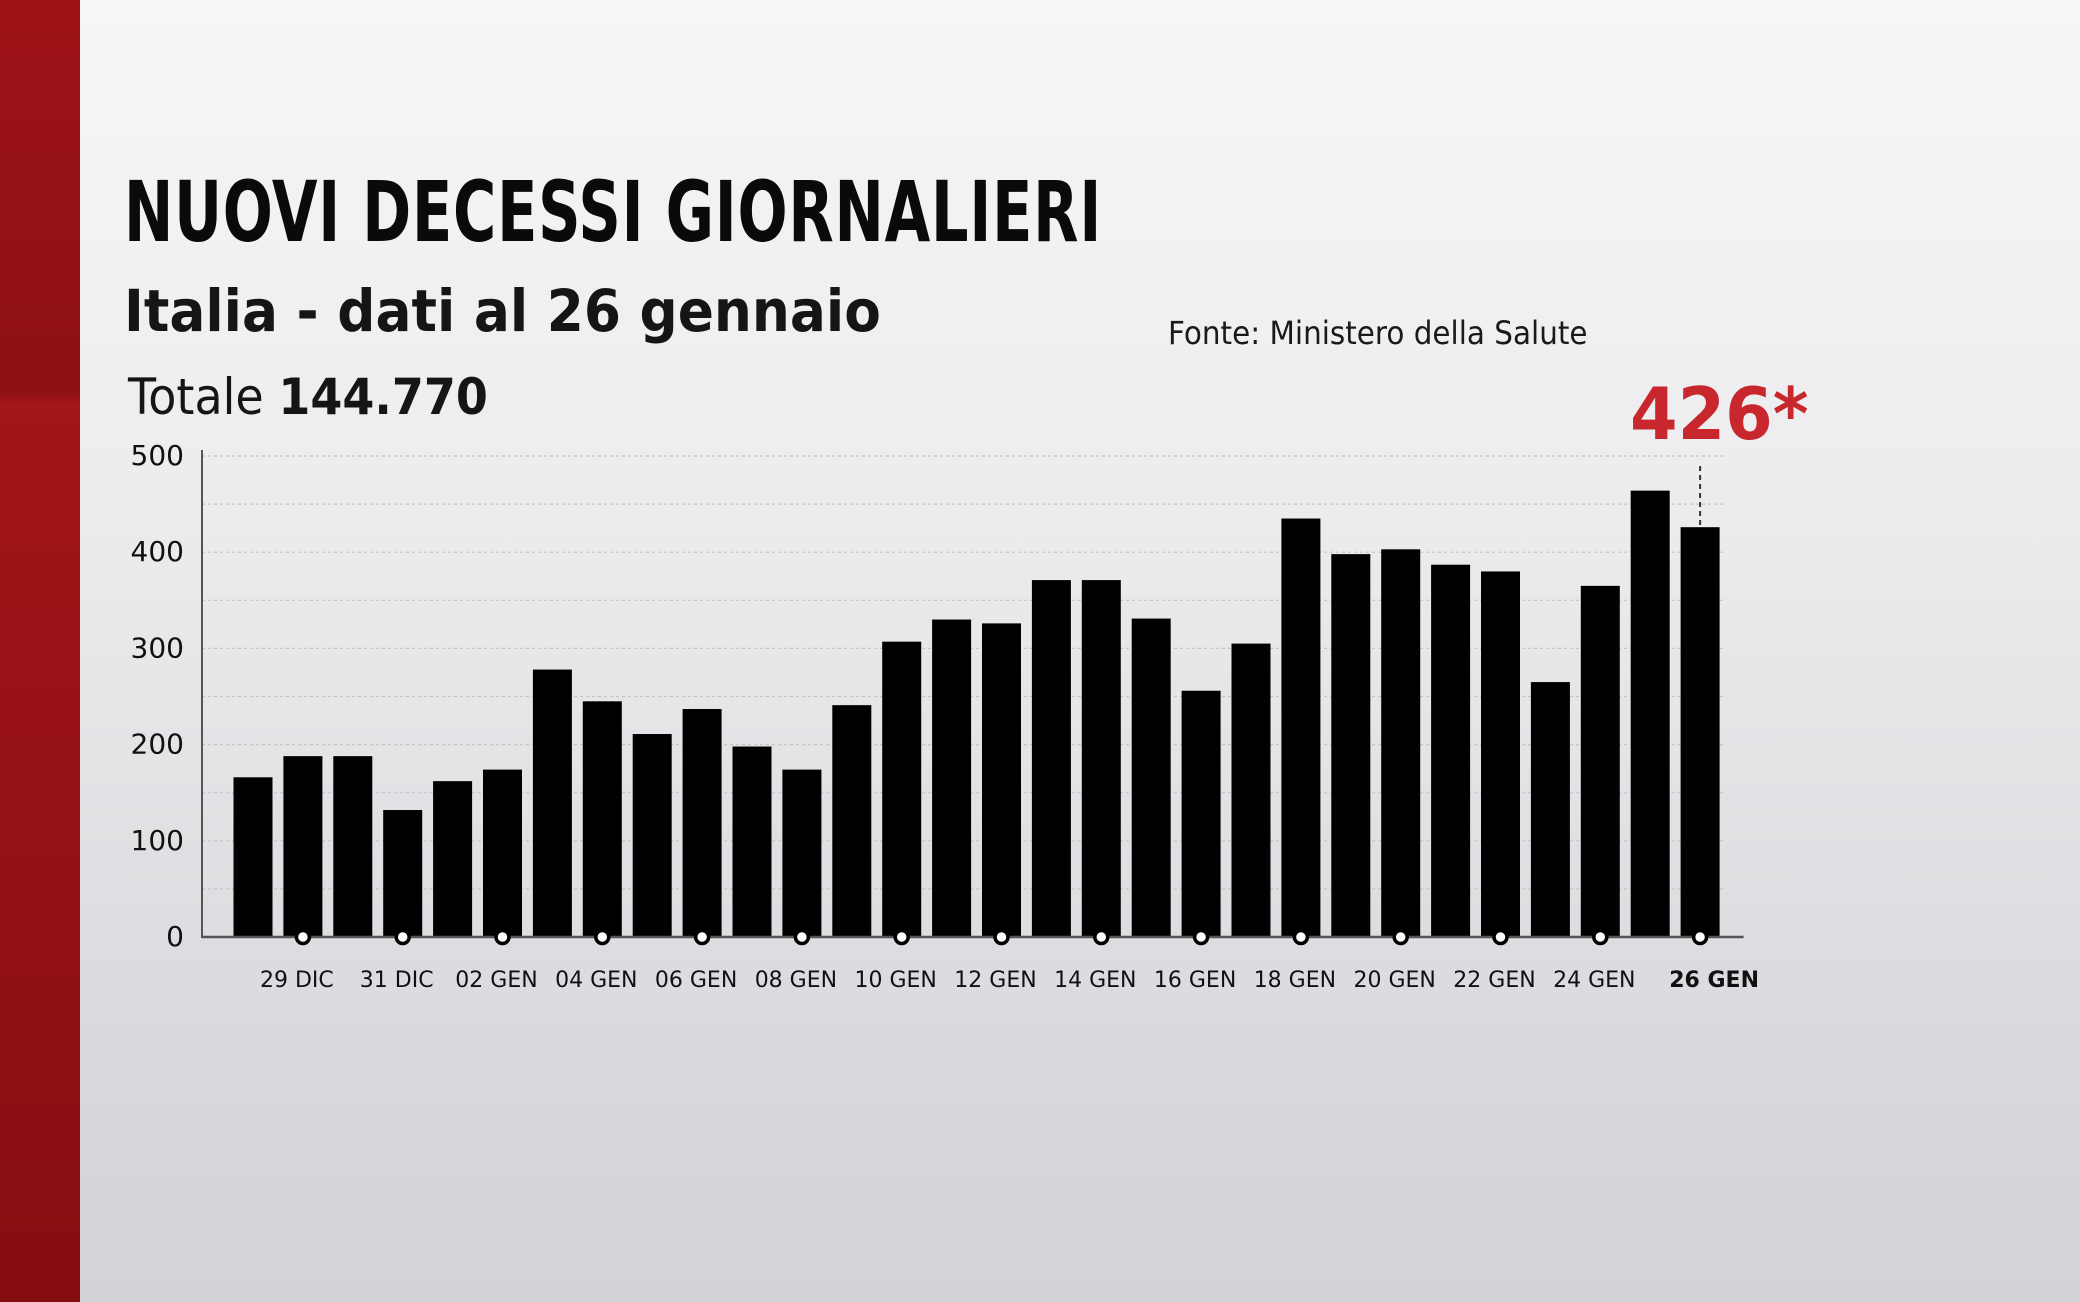 This screenshot has width=2080, height=1302. I want to click on y-tick-label: 100, so click(157, 840).